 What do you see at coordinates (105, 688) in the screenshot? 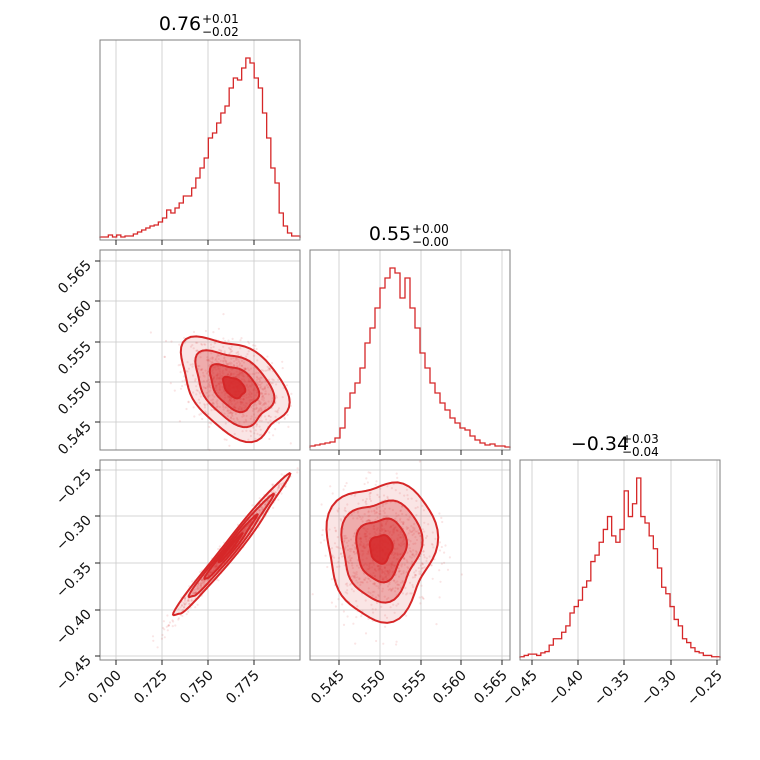
I see `x-tick-label: 0.700` at bounding box center [105, 688].